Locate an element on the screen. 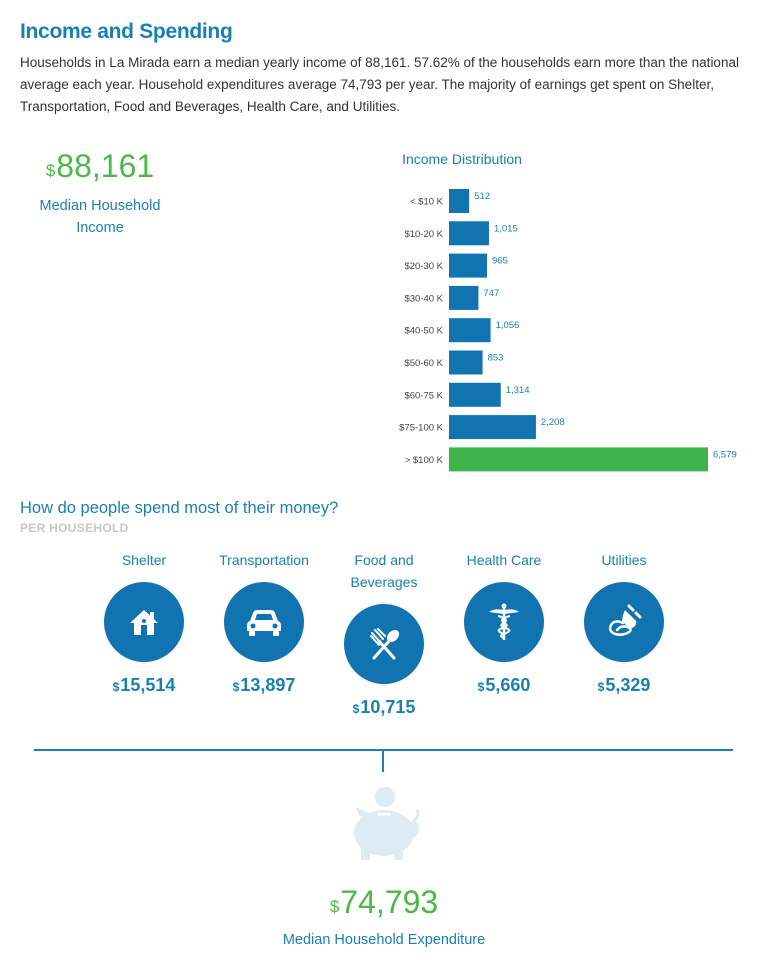 This screenshot has width=768, height=978. median-expenditure-block: $74,793 Median Household Expenditure is located at coordinates (384, 917).